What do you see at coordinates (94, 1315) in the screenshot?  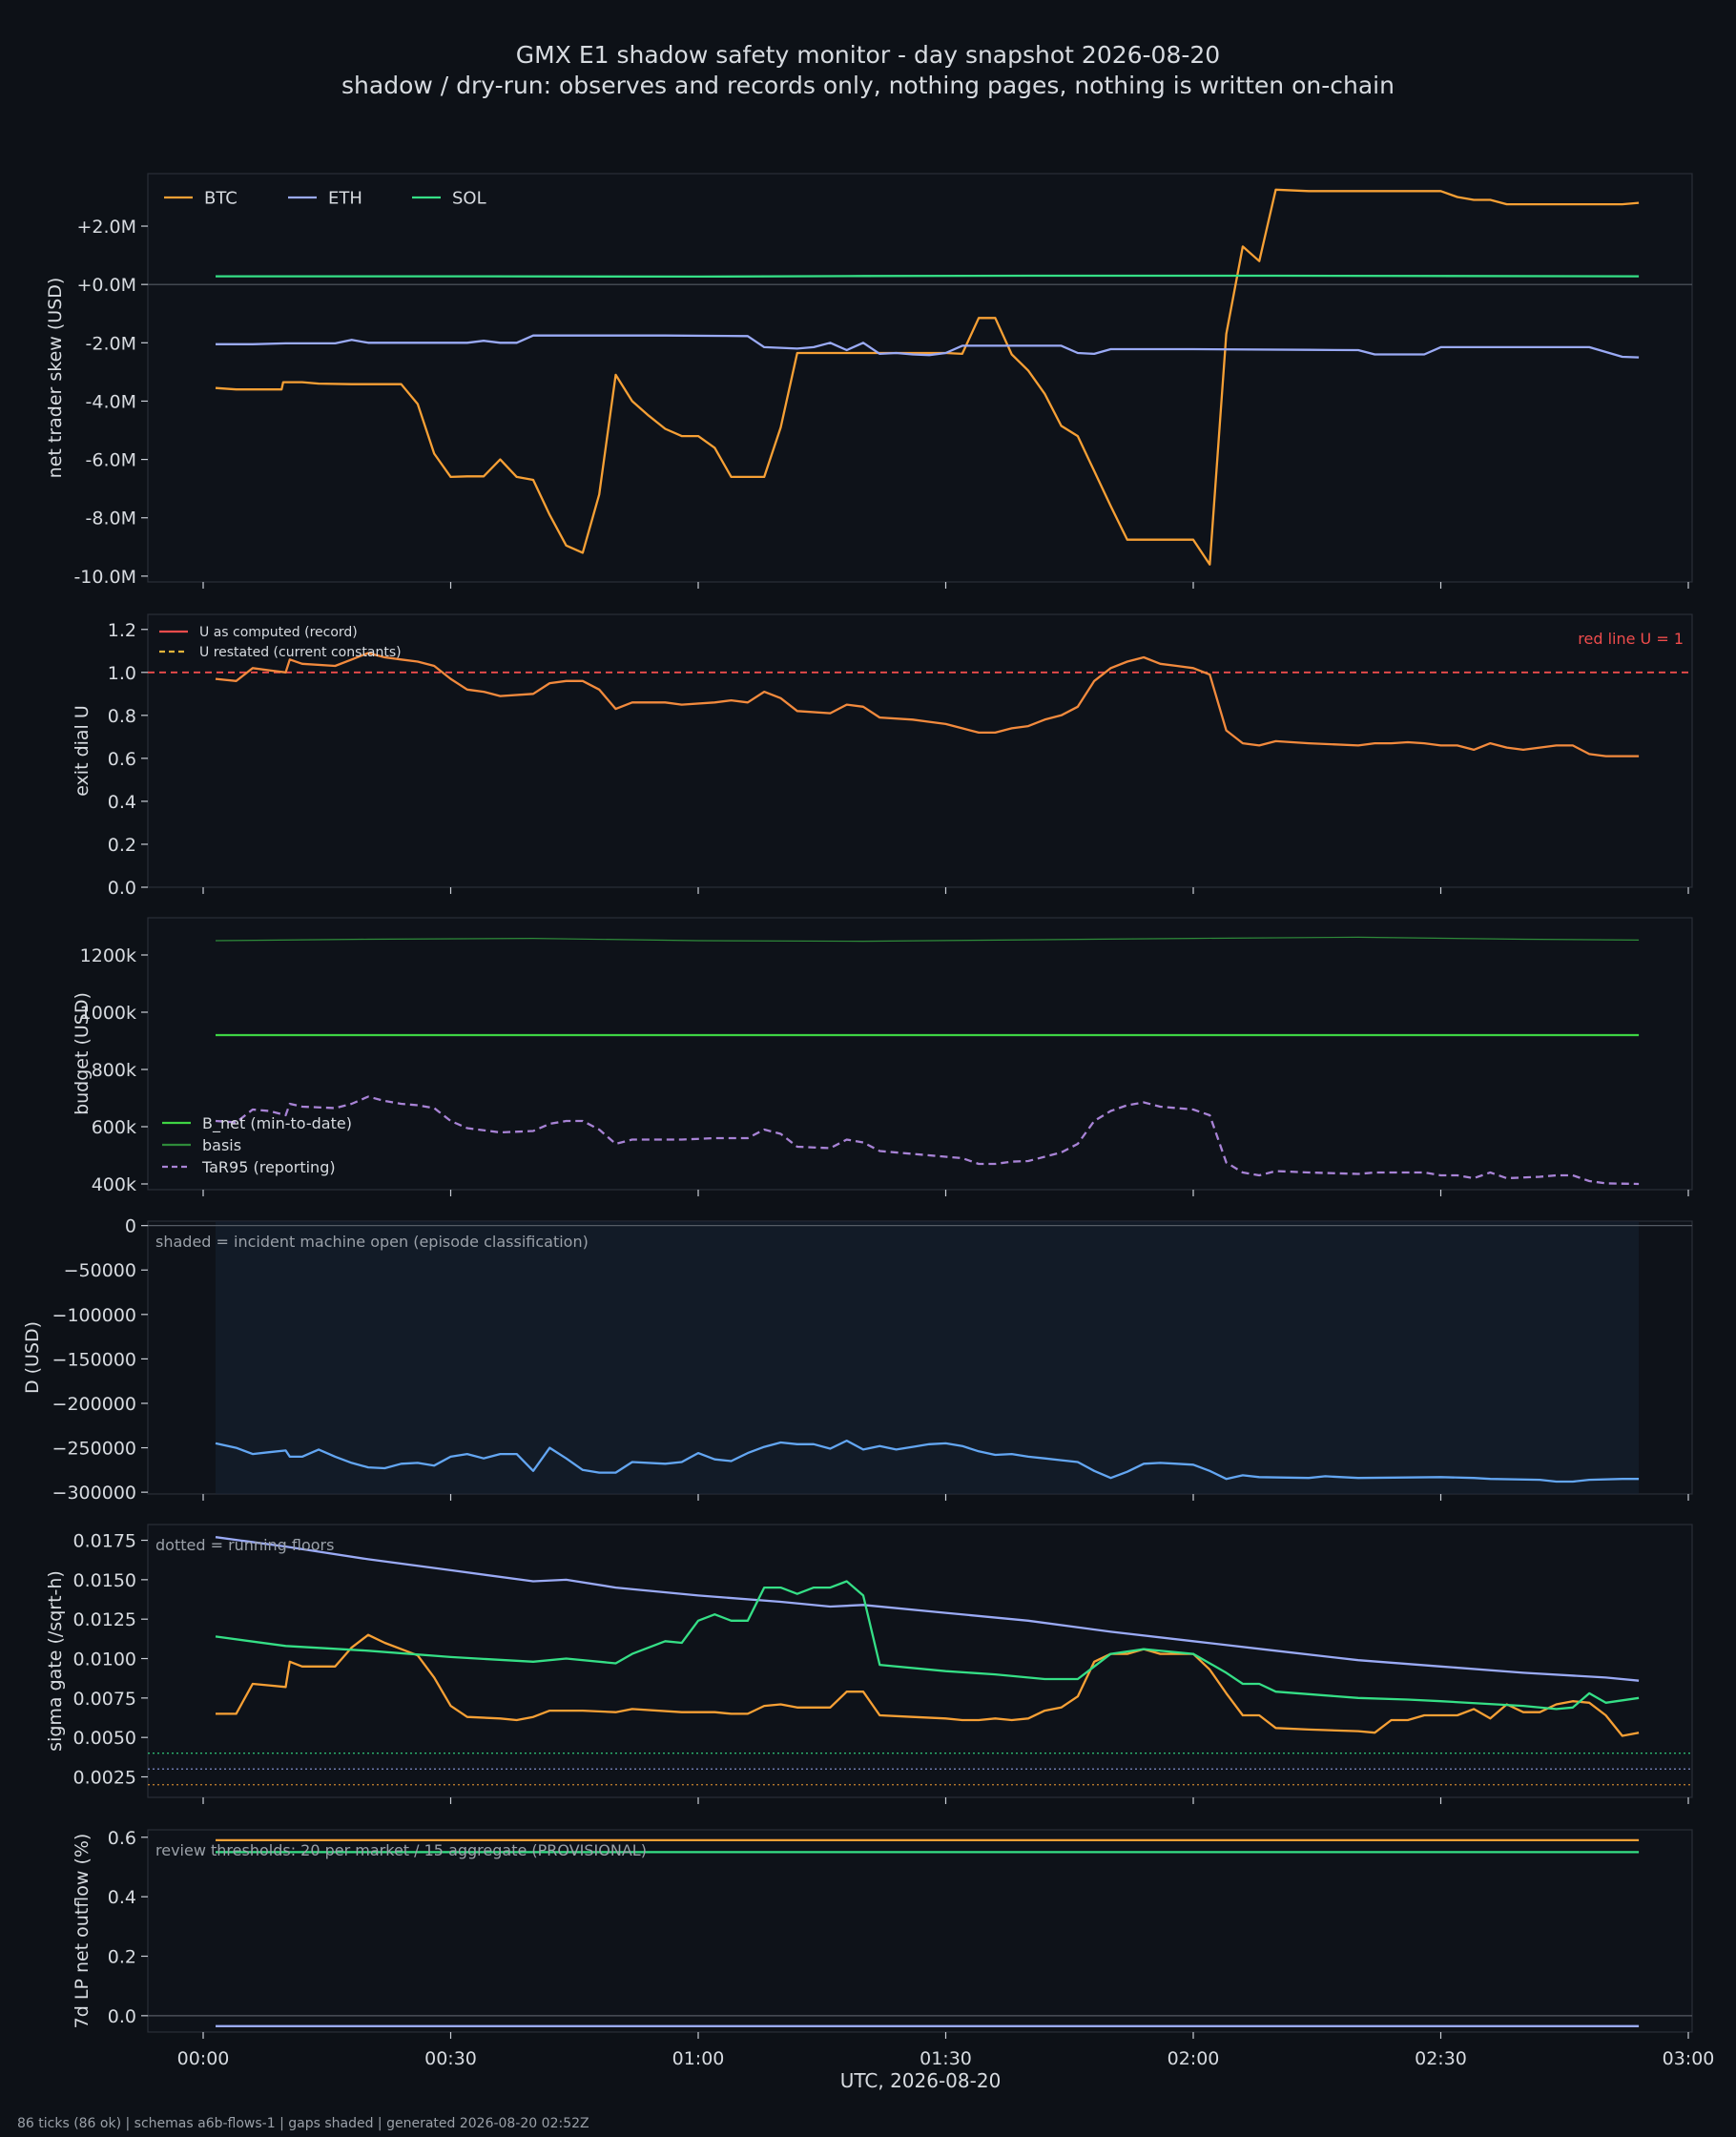 I see `panel-dvalue-ytick-label: −100000` at bounding box center [94, 1315].